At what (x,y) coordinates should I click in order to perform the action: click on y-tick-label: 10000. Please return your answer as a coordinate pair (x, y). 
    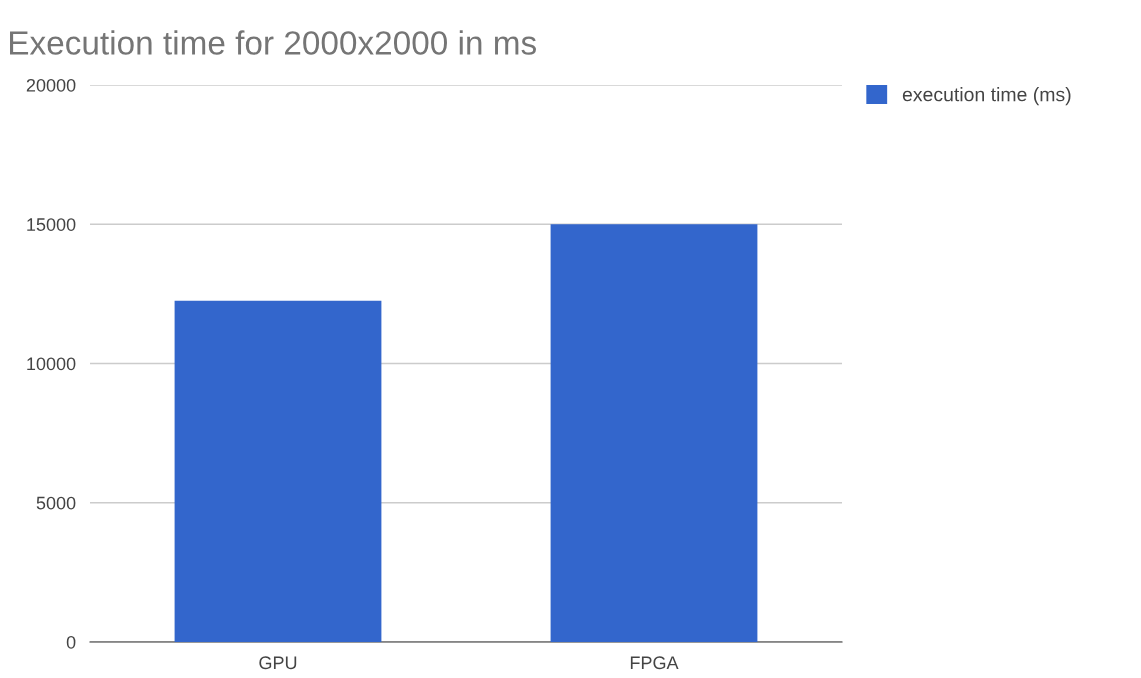
    Looking at the image, I should click on (51, 364).